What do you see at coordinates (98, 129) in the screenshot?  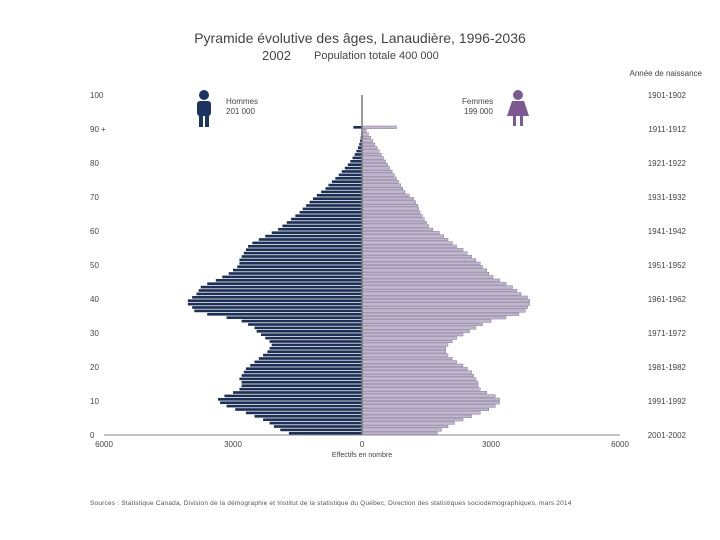 I see `y-tick-label: 90 +` at bounding box center [98, 129].